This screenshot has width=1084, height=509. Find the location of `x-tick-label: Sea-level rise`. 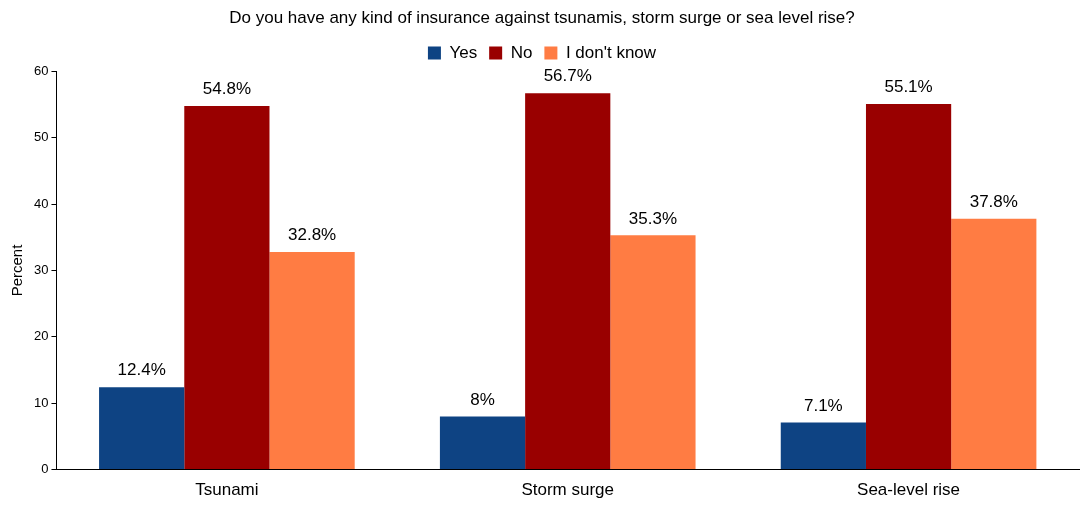

x-tick-label: Sea-level rise is located at coordinates (909, 490).